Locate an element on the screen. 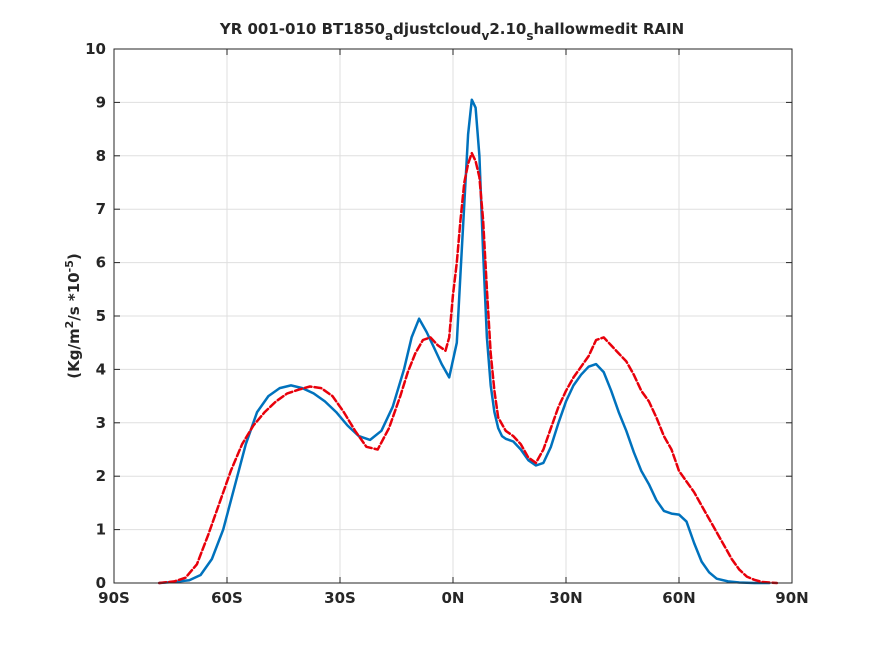 This screenshot has width=875, height=656. x-tick-label: 90N is located at coordinates (791, 598).